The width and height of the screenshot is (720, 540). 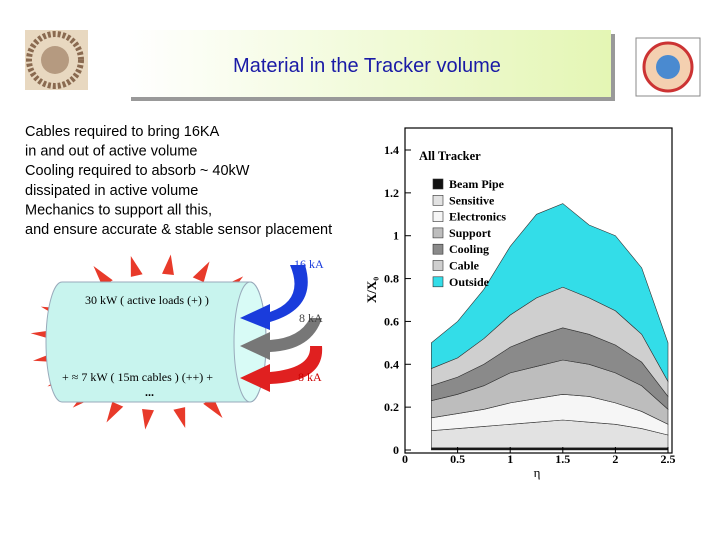 What do you see at coordinates (391, 193) in the screenshot?
I see `y-tick-label: 1.2` at bounding box center [391, 193].